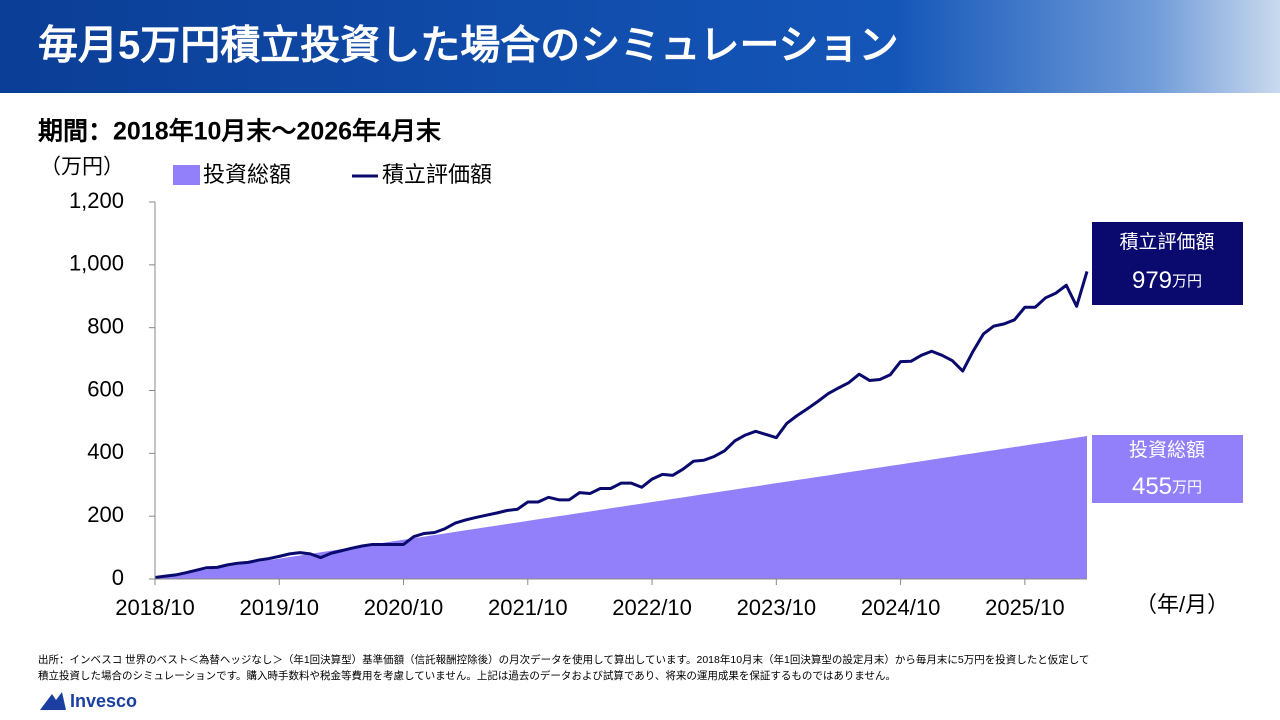  I want to click on y-tick-label: 200, so click(105, 514).